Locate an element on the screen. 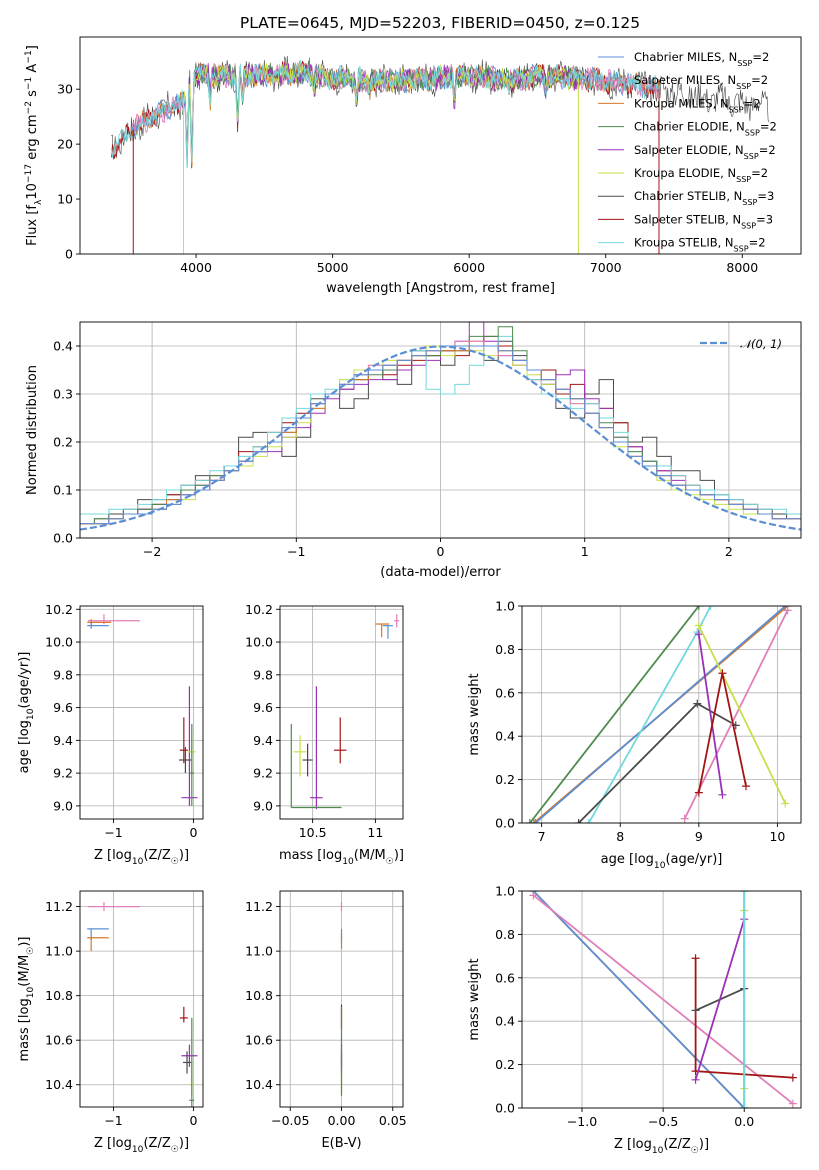 This screenshot has width=819, height=1170. mass-vs-z-panel-plot-area is located at coordinates (142, 1004).